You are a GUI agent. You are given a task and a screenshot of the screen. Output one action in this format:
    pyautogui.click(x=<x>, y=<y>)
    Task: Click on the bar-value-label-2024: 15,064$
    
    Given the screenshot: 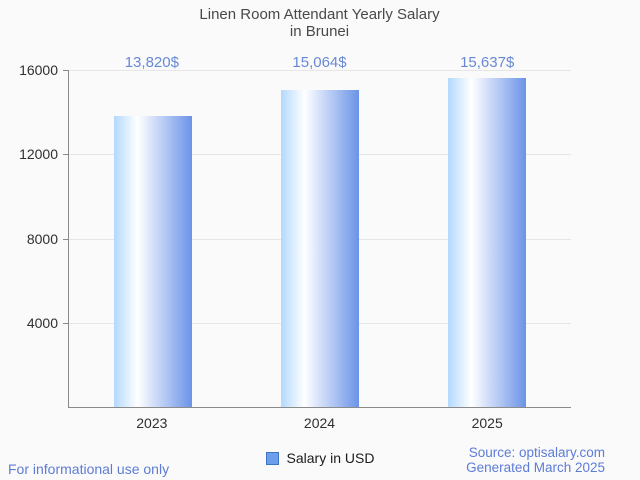 What is the action you would take?
    pyautogui.click(x=319, y=62)
    